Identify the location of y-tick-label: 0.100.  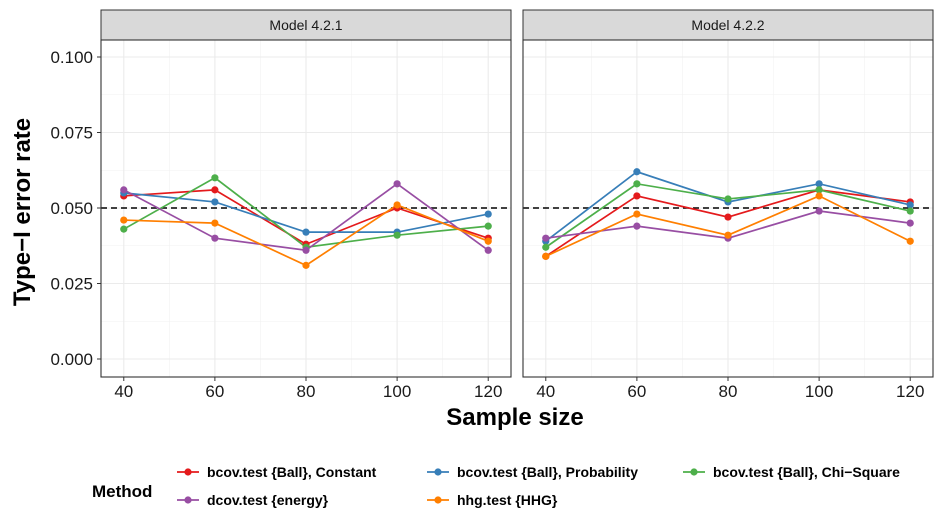
(71, 57).